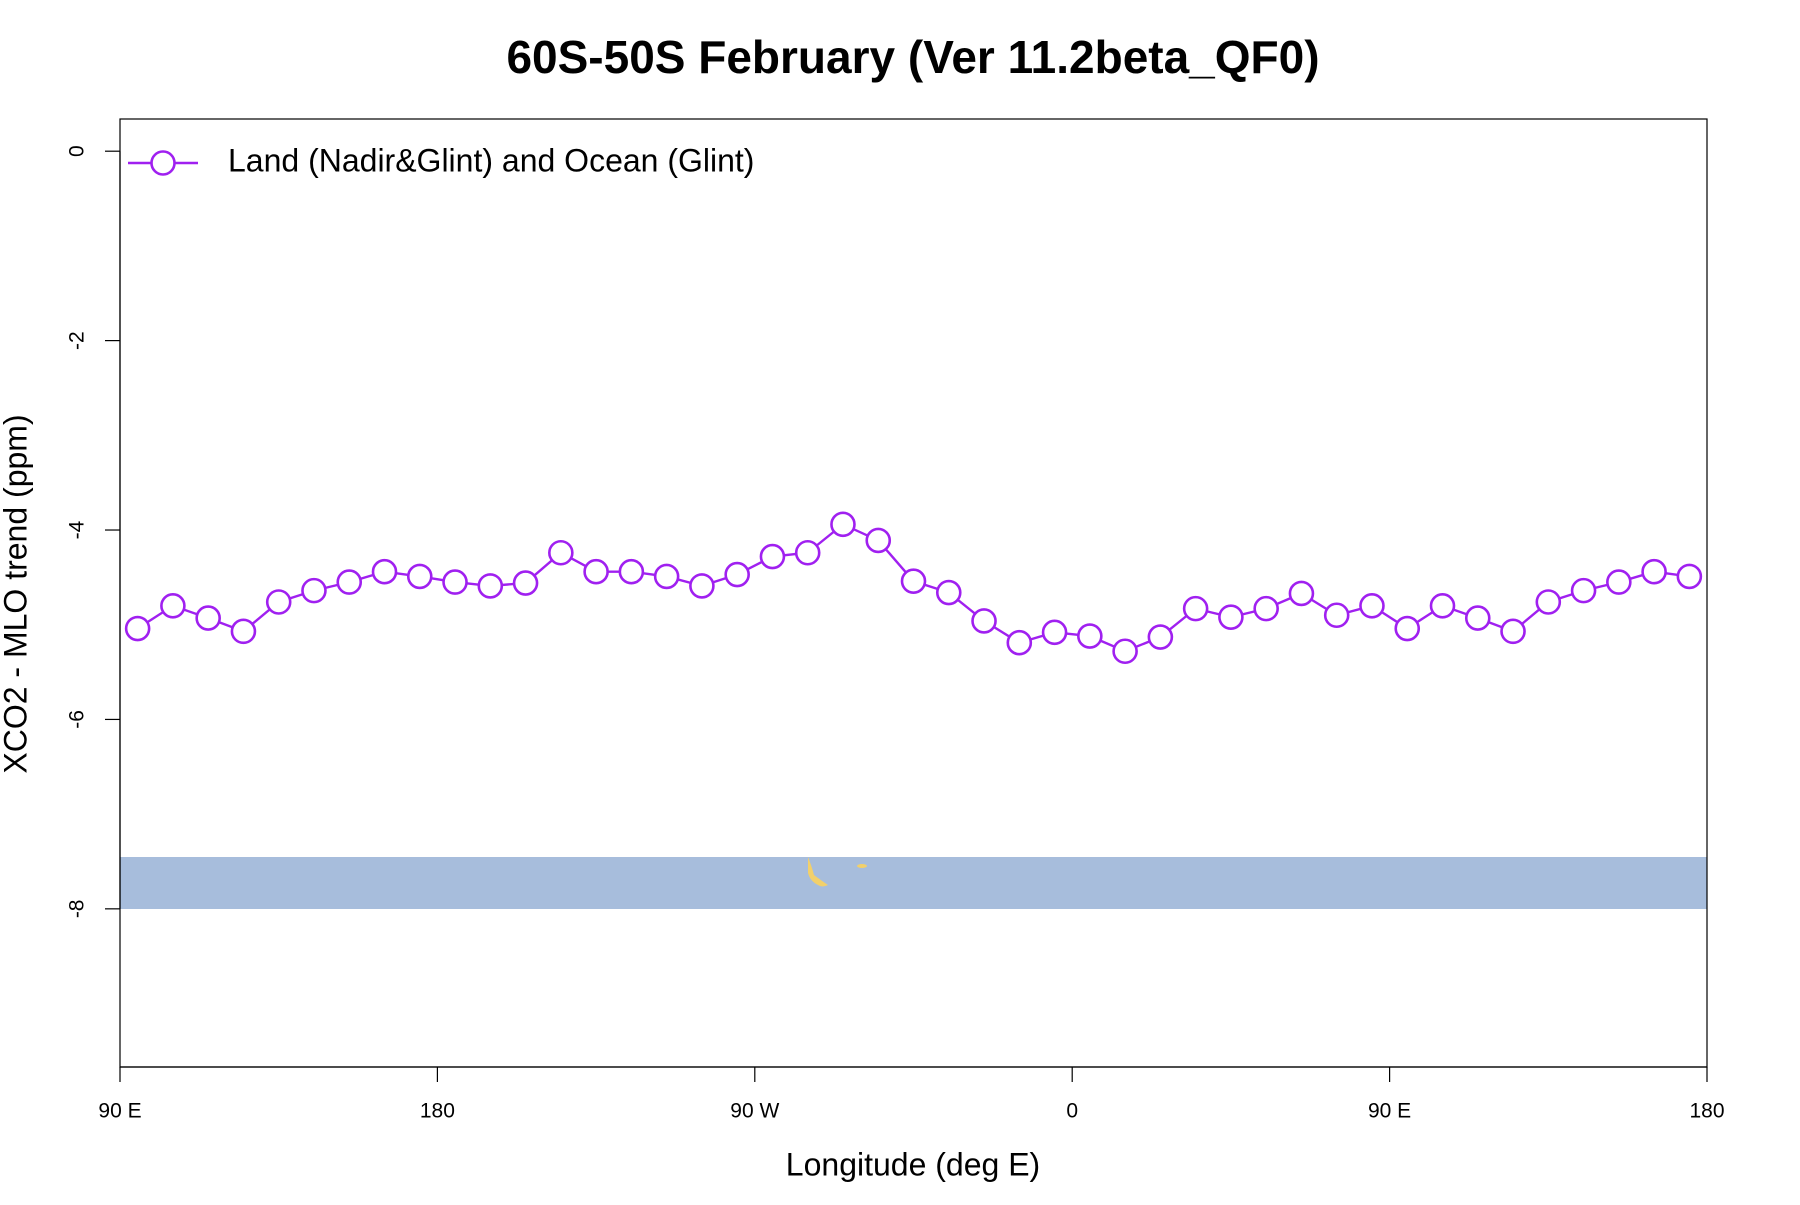 This screenshot has height=1205, width=1800. What do you see at coordinates (912, 57) in the screenshot?
I see `chart-title: 60S-50S February (Ver 11.2beta_QF0)` at bounding box center [912, 57].